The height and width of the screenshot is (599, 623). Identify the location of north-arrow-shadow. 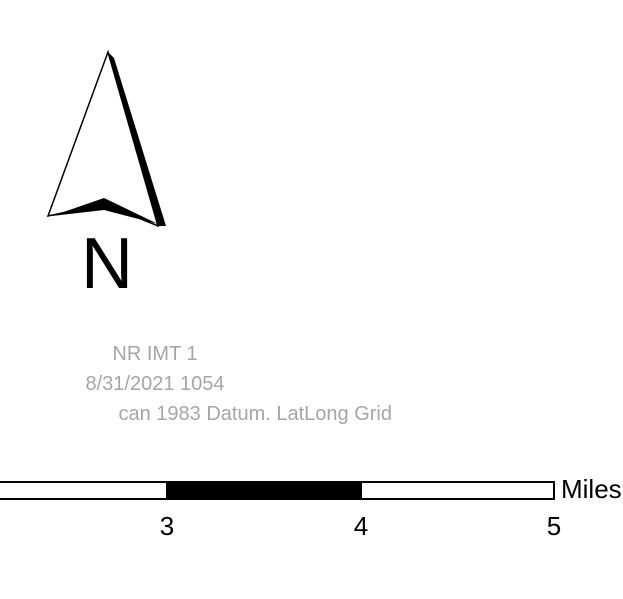
(137, 139).